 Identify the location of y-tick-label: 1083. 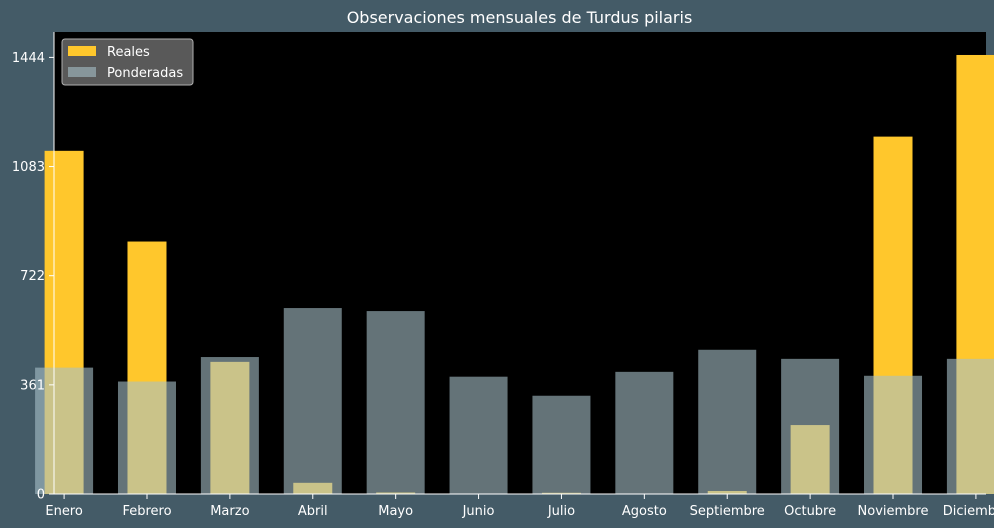
(28, 167).